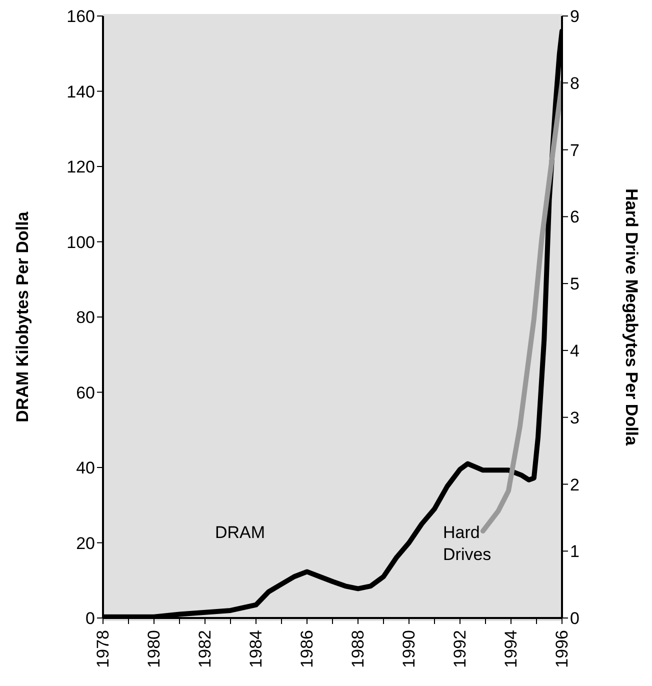 This screenshot has width=652, height=686. I want to click on y-axis-title: DRAM Kilobytes Per Dolla, so click(22, 316).